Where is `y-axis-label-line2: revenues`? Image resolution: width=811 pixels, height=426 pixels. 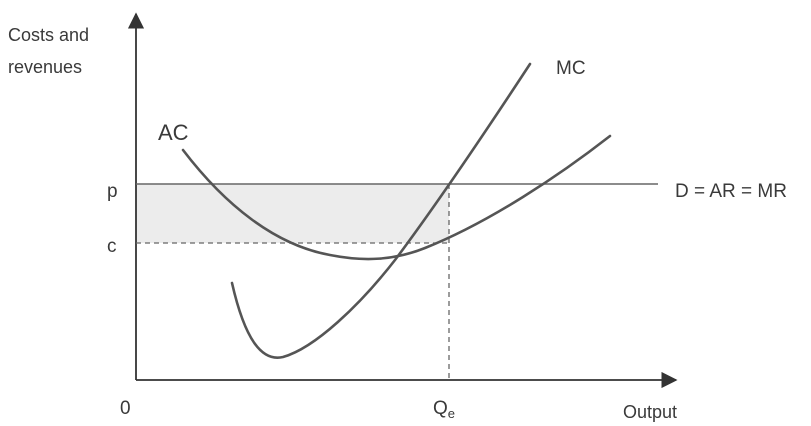
y-axis-label-line2: revenues is located at coordinates (45, 67).